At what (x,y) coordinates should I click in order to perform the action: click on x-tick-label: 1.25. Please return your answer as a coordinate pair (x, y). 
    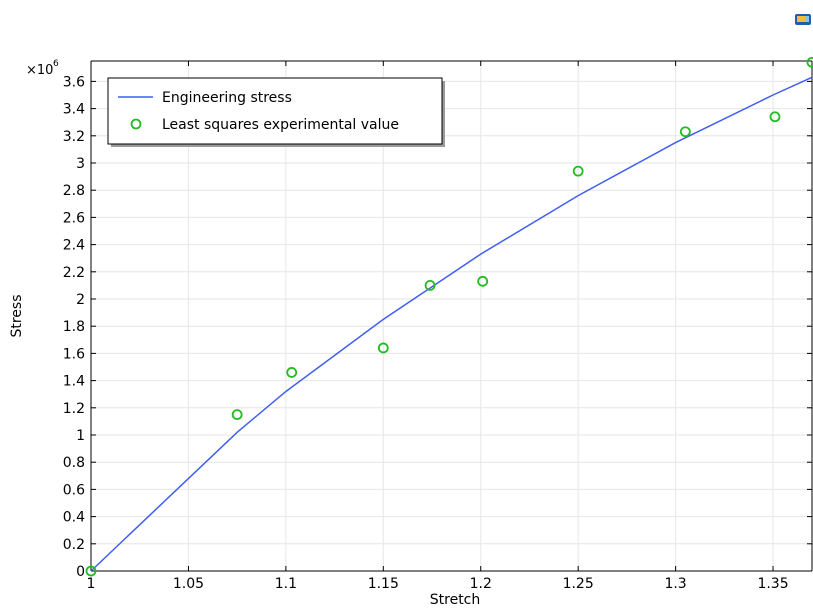
    Looking at the image, I should click on (578, 584).